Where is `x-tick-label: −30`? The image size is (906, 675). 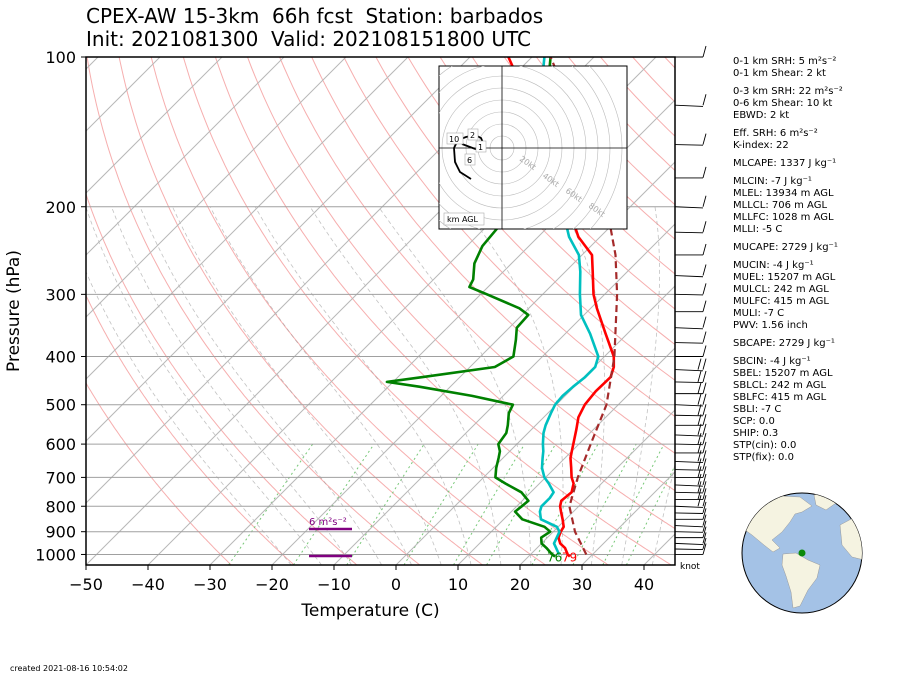
x-tick-label: −30 is located at coordinates (210, 584).